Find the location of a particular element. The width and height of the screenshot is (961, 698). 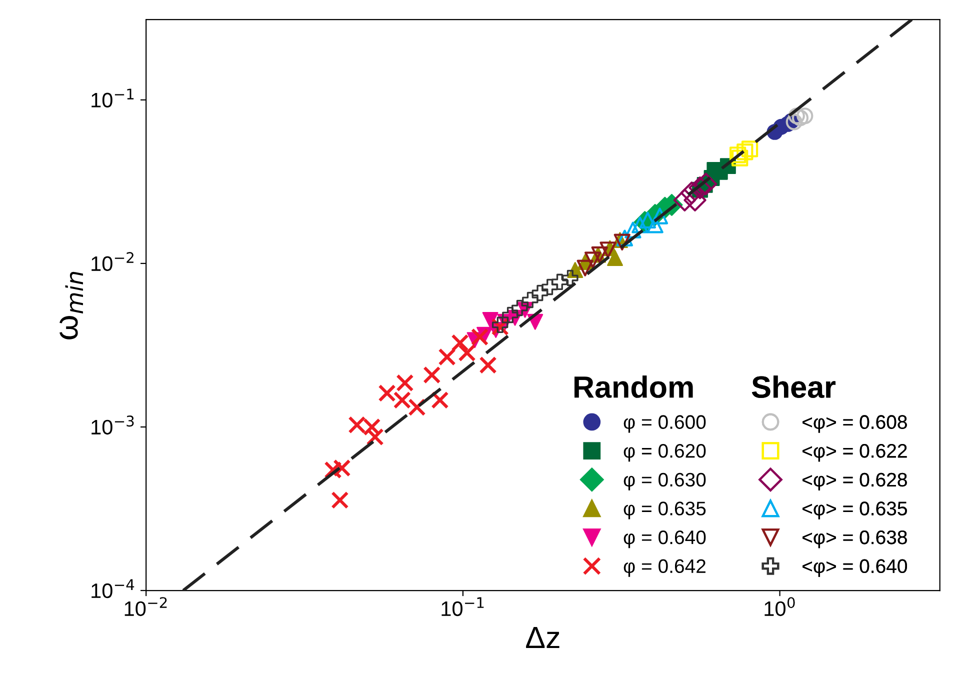

legend-label: <φ> = 0.640 is located at coordinates (854, 568).